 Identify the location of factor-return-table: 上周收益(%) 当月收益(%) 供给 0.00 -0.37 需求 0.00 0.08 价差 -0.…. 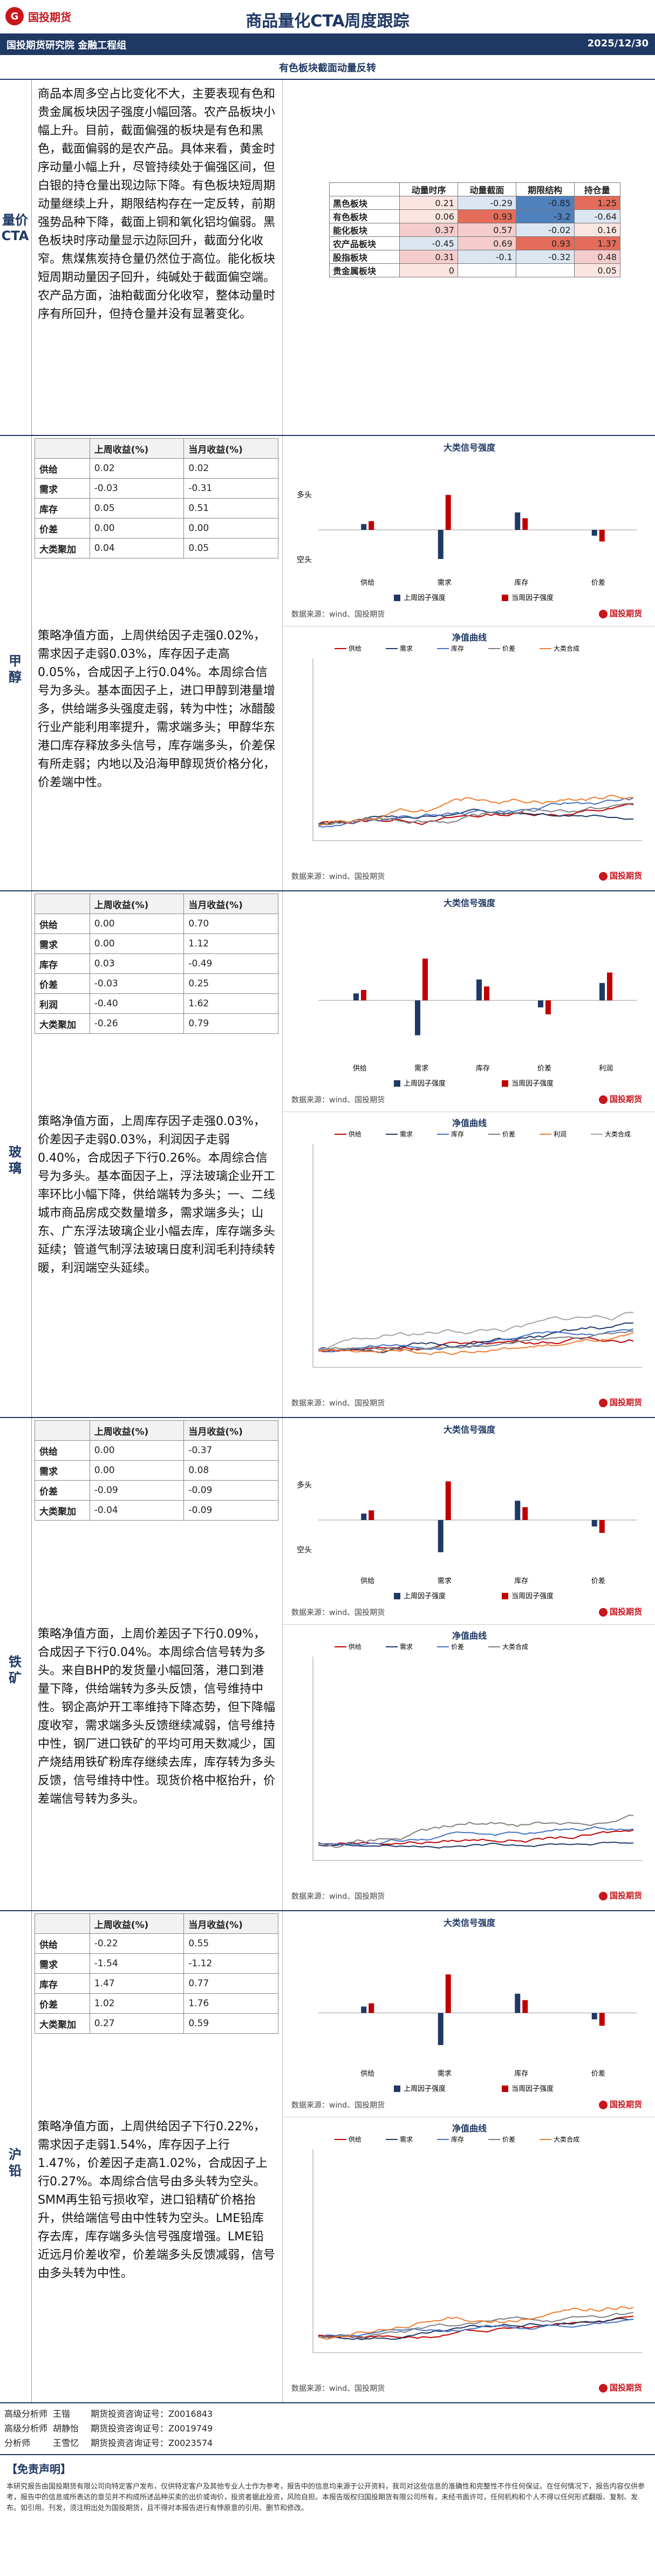
(156, 1470).